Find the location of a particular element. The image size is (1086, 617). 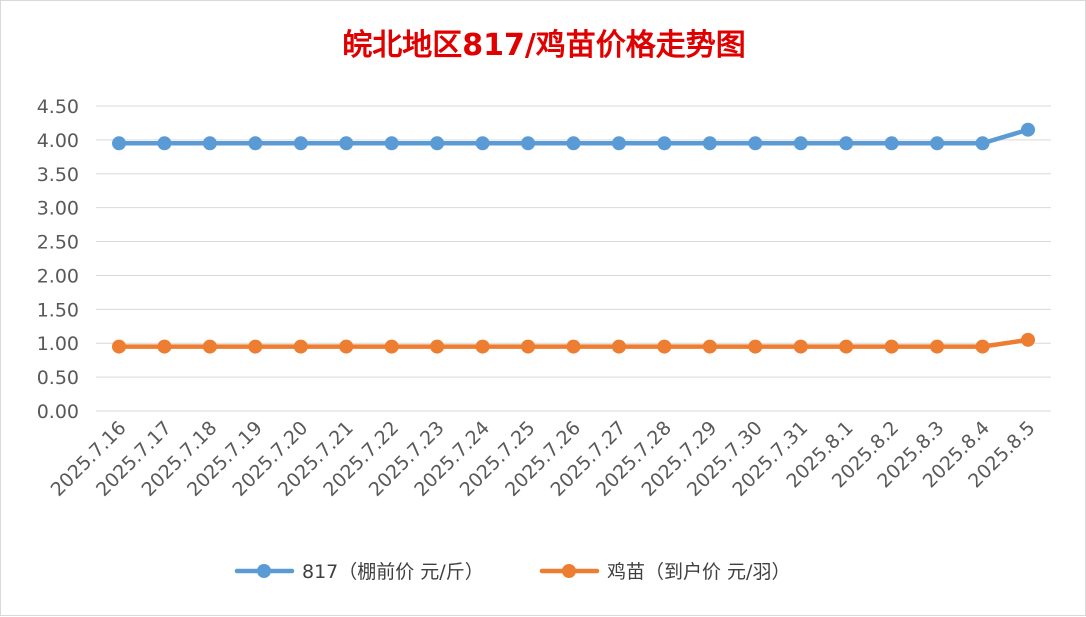

y-tick-label: 4.00 is located at coordinates (58, 141).